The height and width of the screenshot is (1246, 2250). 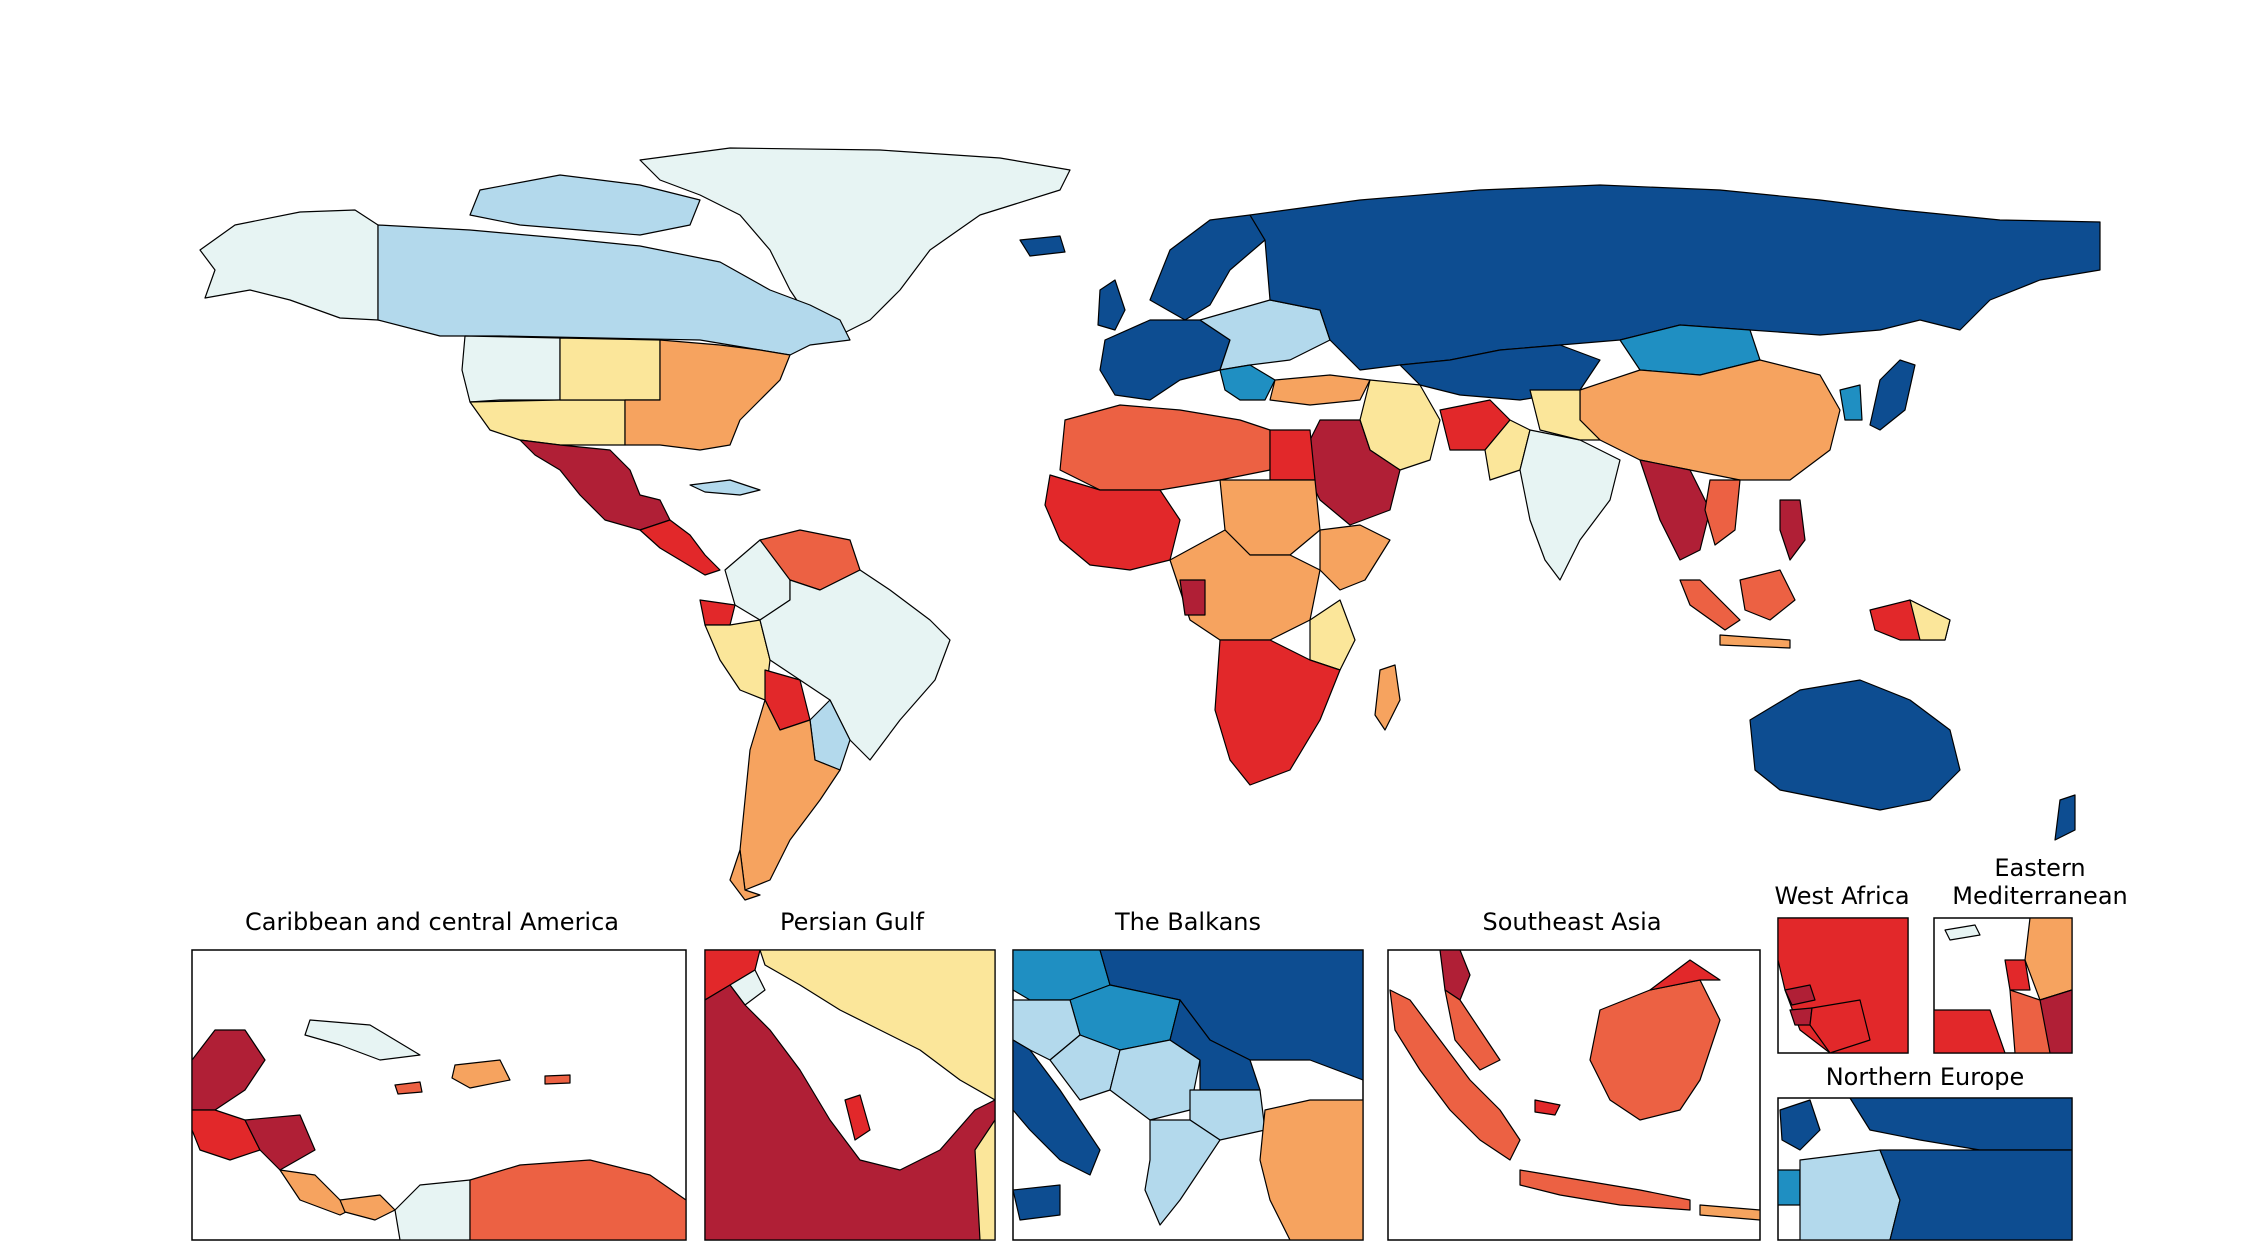 I want to click on region-western-europe, so click(x=1165, y=360).